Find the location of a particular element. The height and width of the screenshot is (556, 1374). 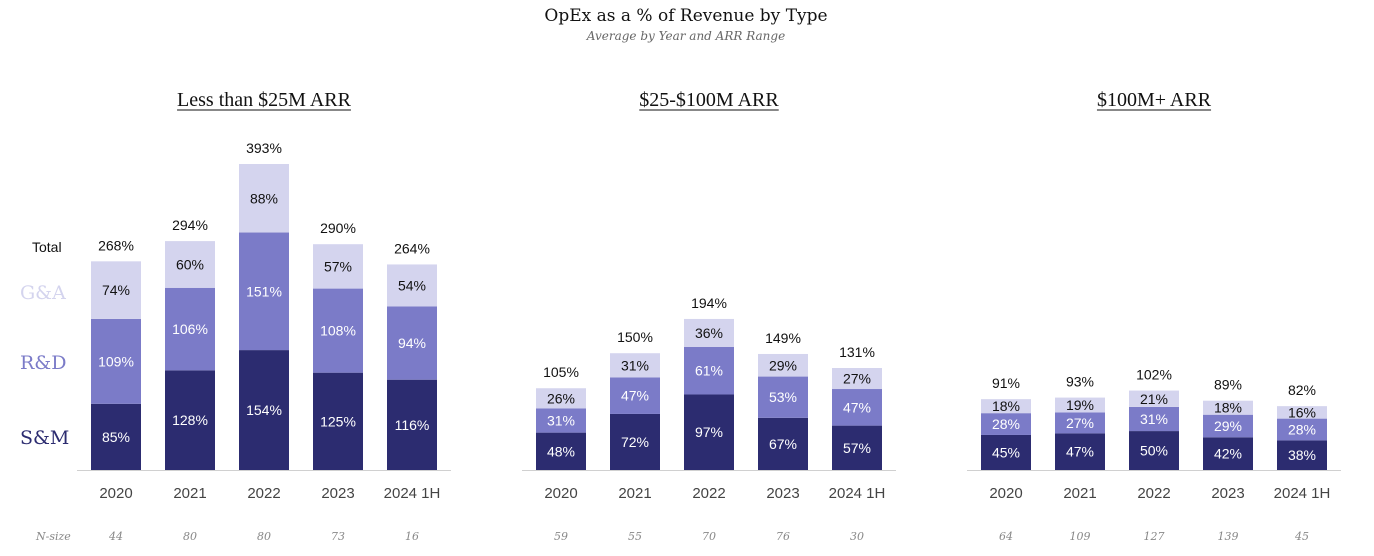

data-label-sandm: 154% is located at coordinates (264, 410).